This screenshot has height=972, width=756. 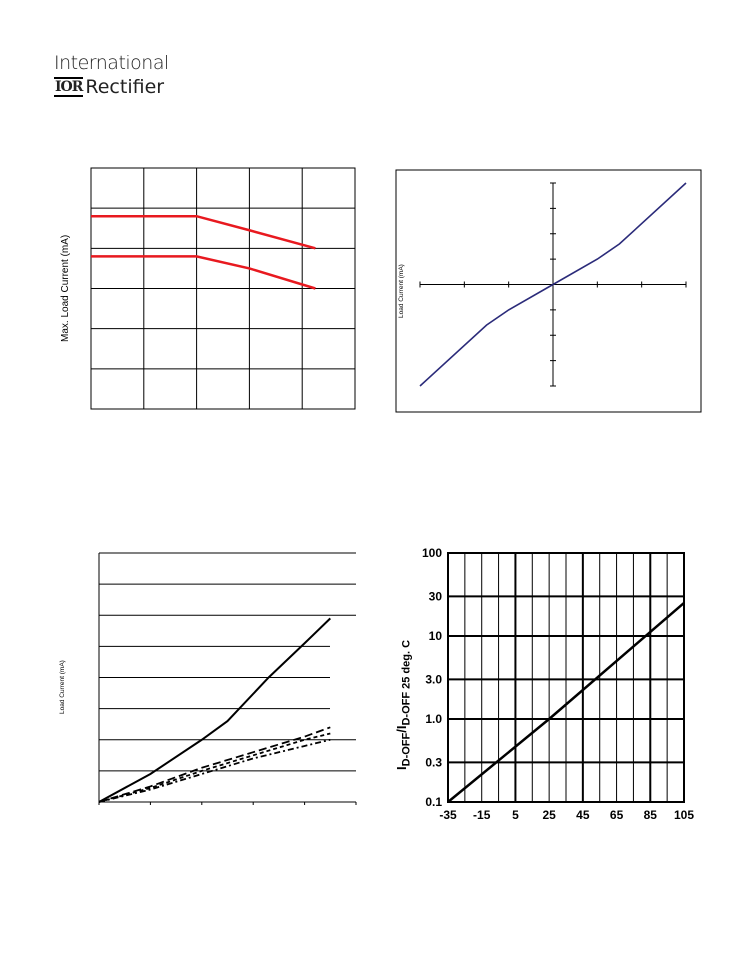 I want to click on chart4-x-tick-label: 25, so click(x=549, y=815).